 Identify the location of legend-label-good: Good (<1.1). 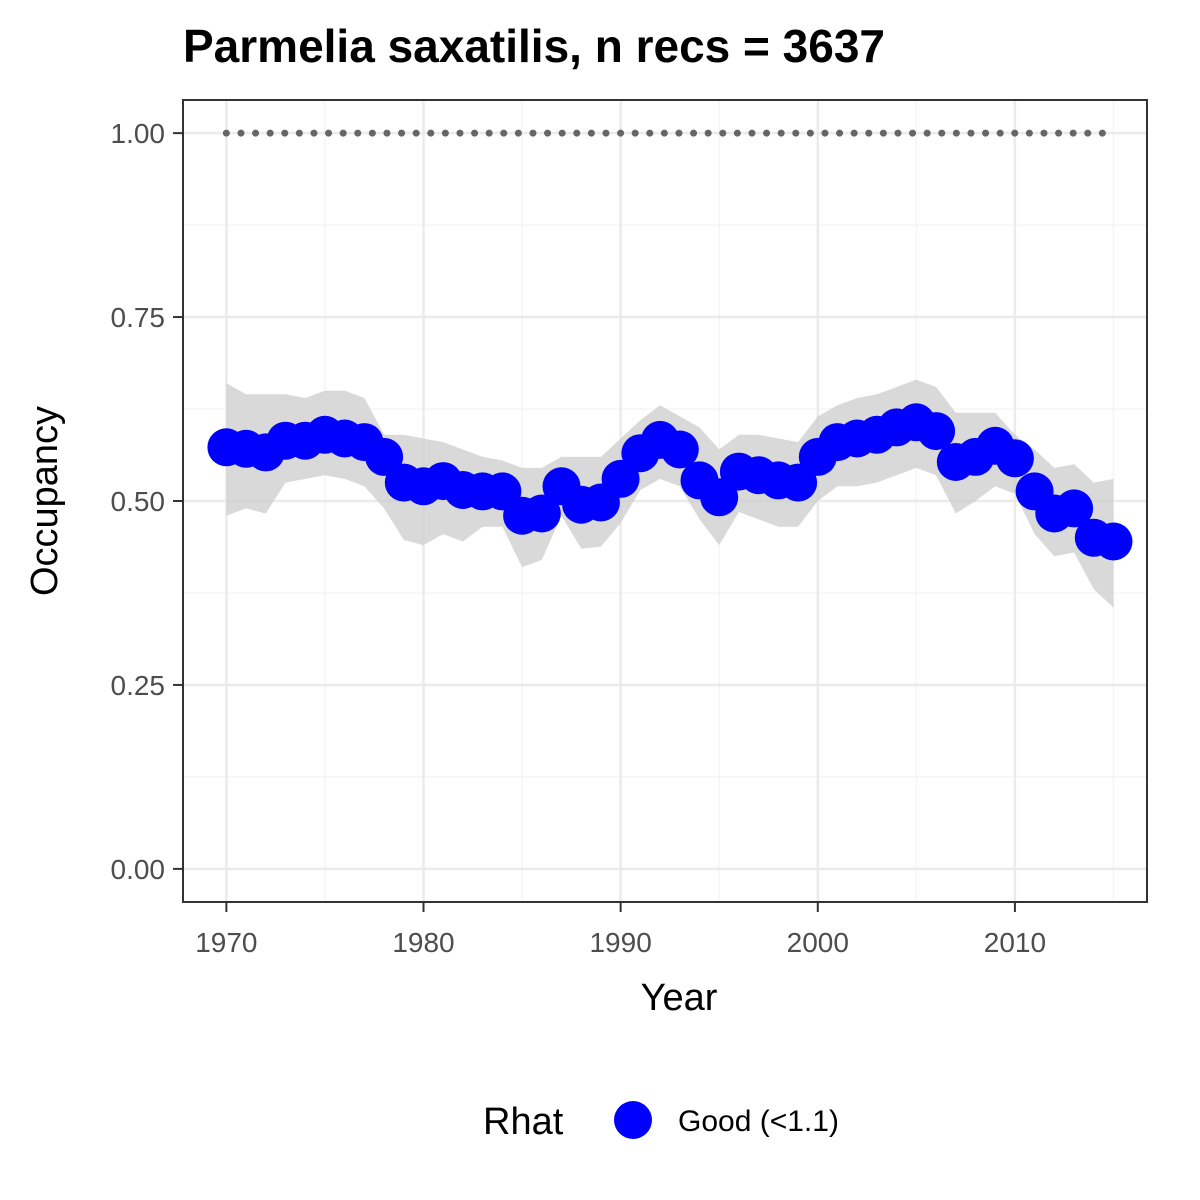
(758, 1121).